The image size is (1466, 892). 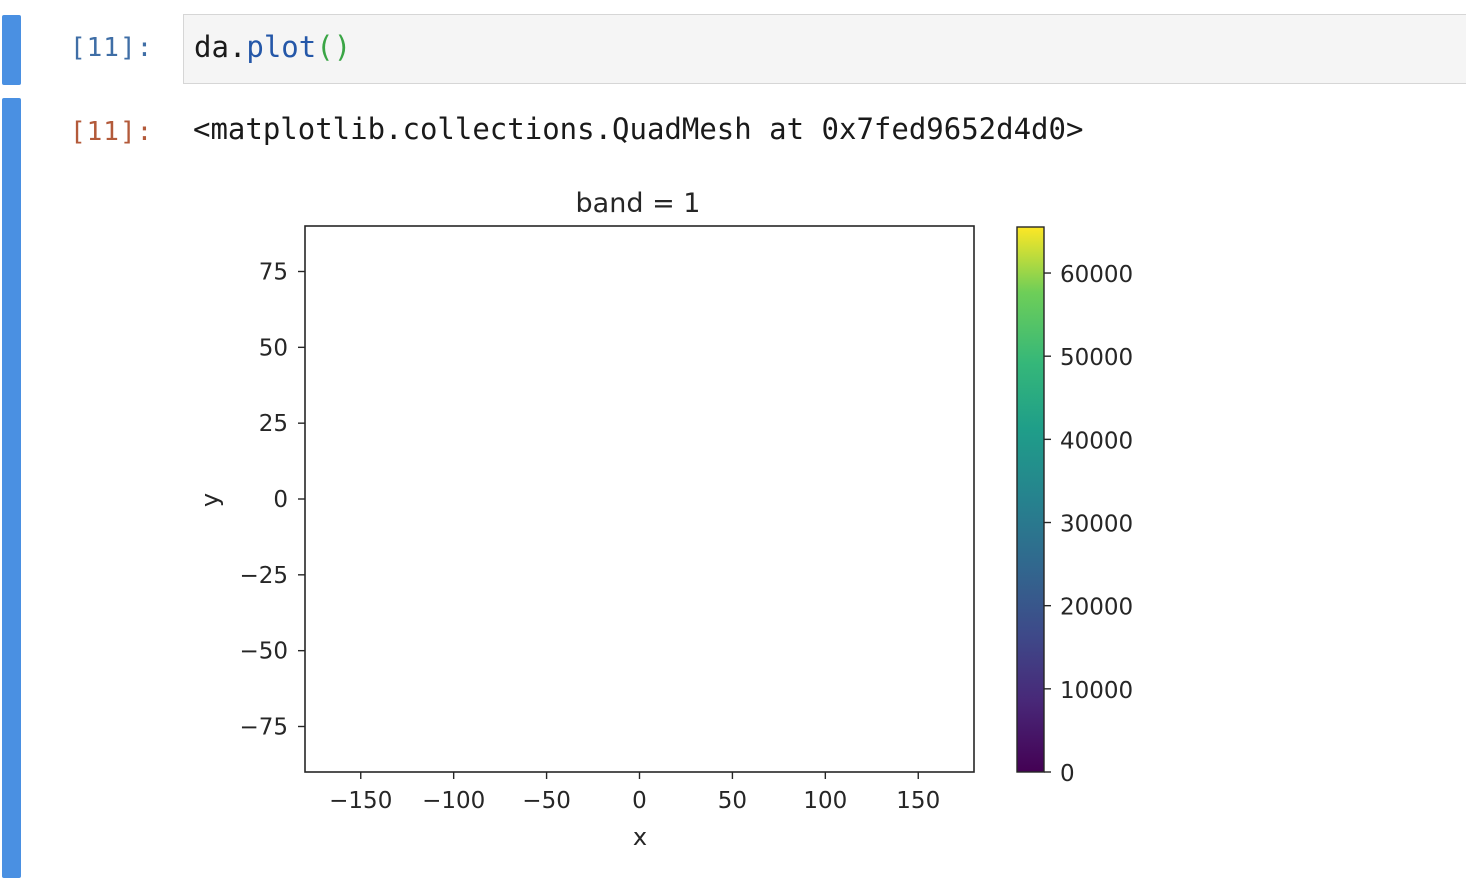 I want to click on y-tick-label: −75, so click(x=263, y=728).